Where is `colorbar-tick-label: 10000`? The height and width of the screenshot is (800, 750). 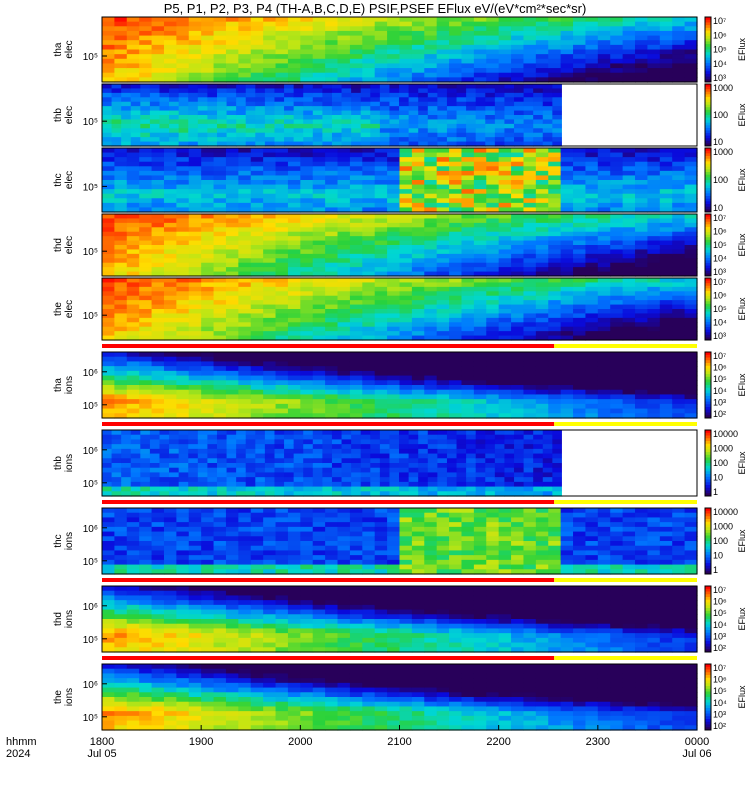 colorbar-tick-label: 10000 is located at coordinates (725, 434).